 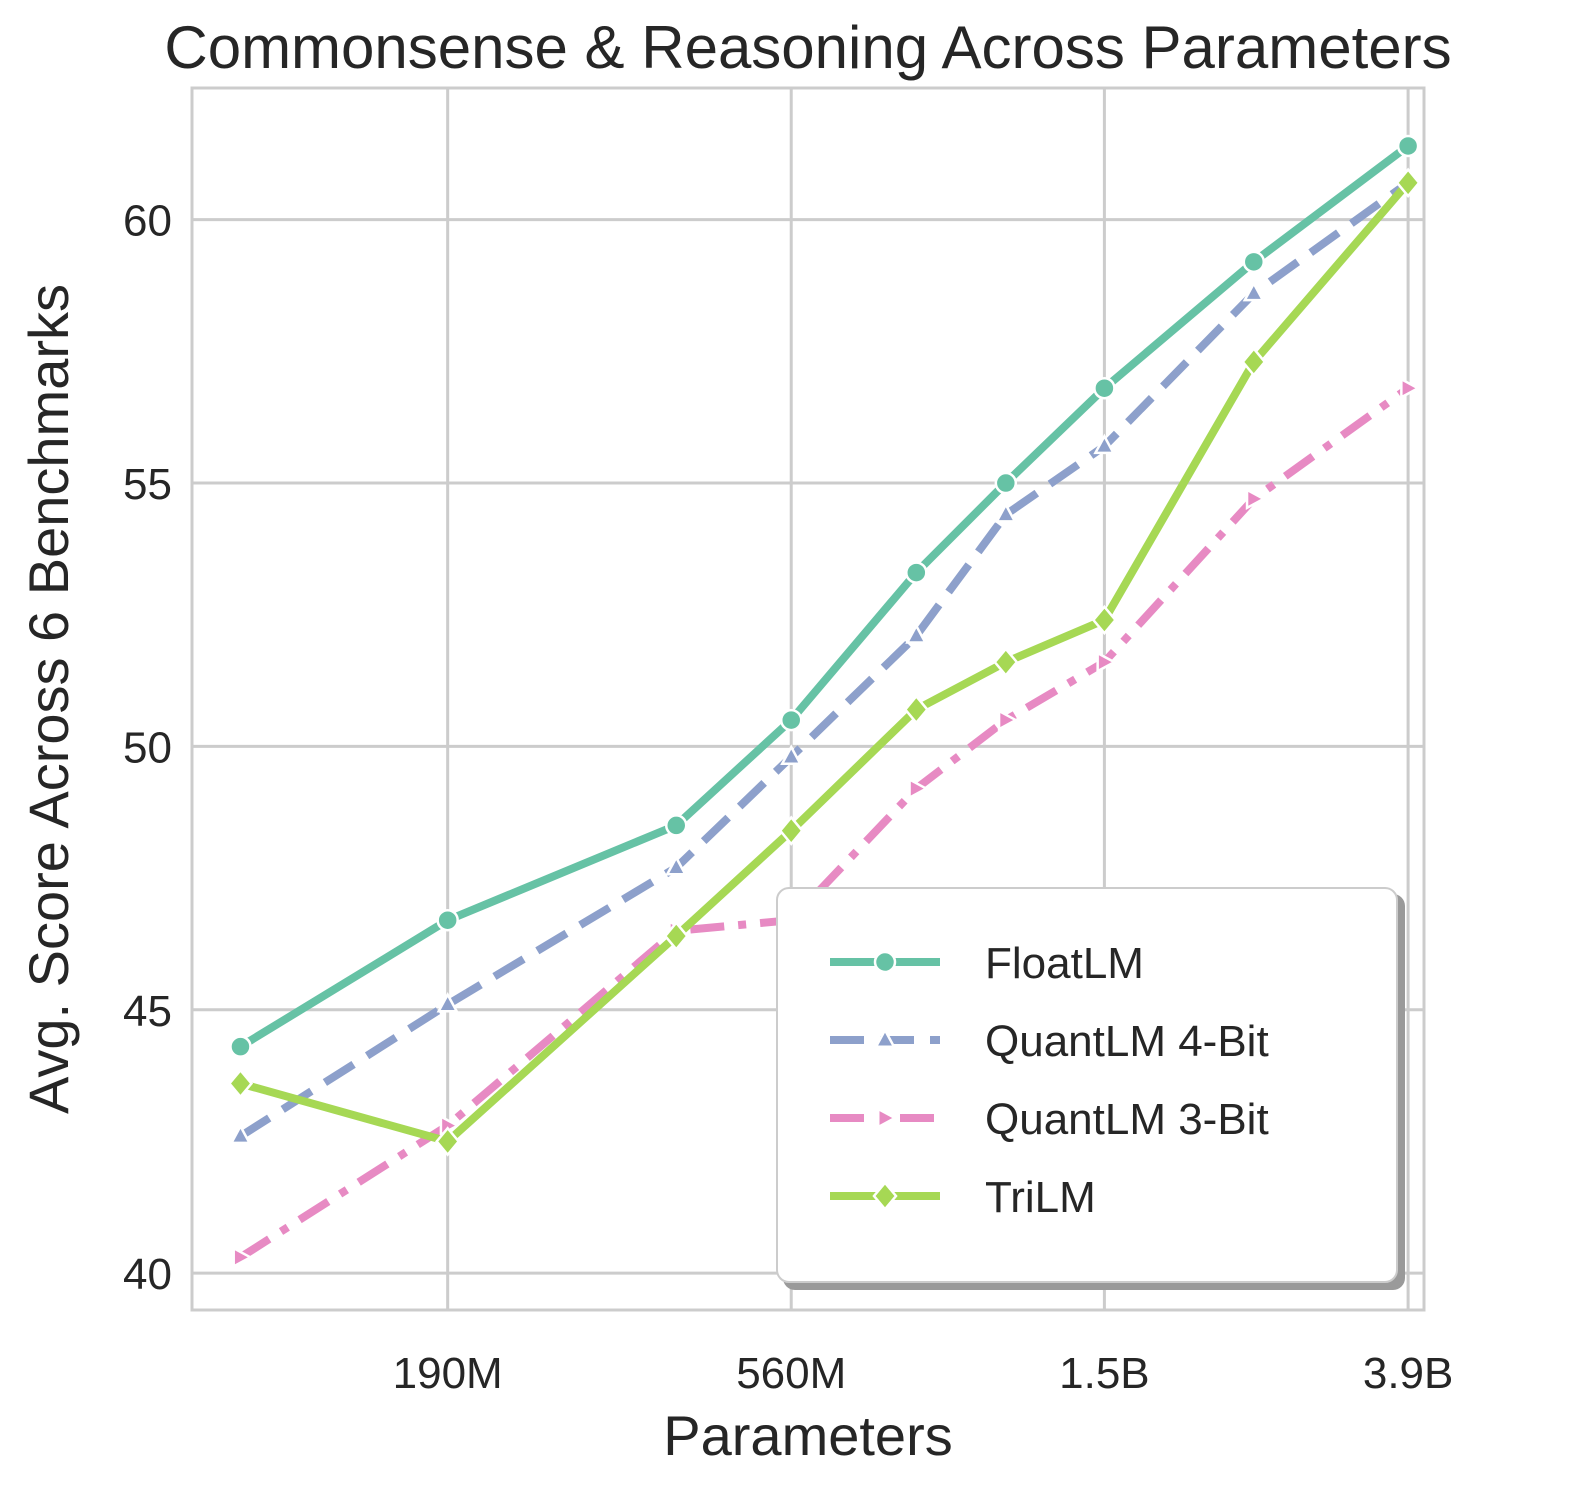 I want to click on y-axis-label: Avg. Score Across 6 Benchmarks, so click(x=48, y=699).